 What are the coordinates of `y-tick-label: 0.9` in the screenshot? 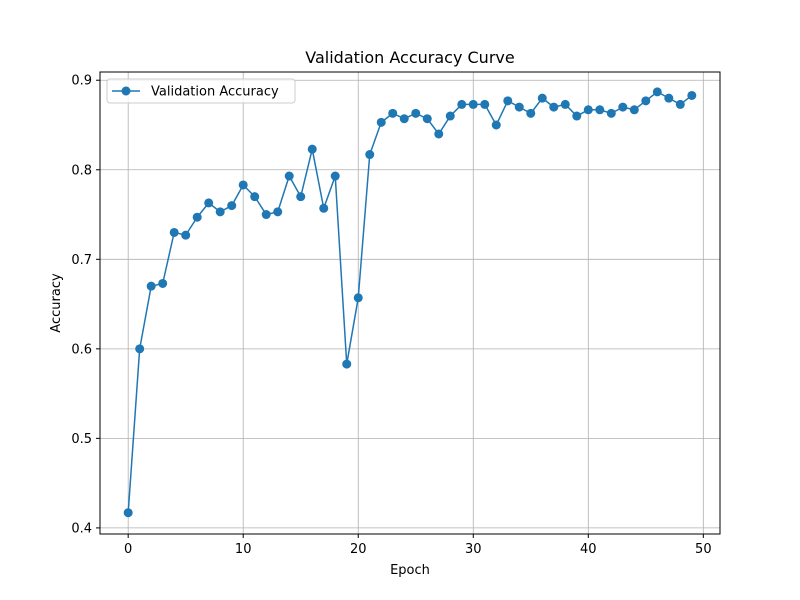 It's located at (81, 81).